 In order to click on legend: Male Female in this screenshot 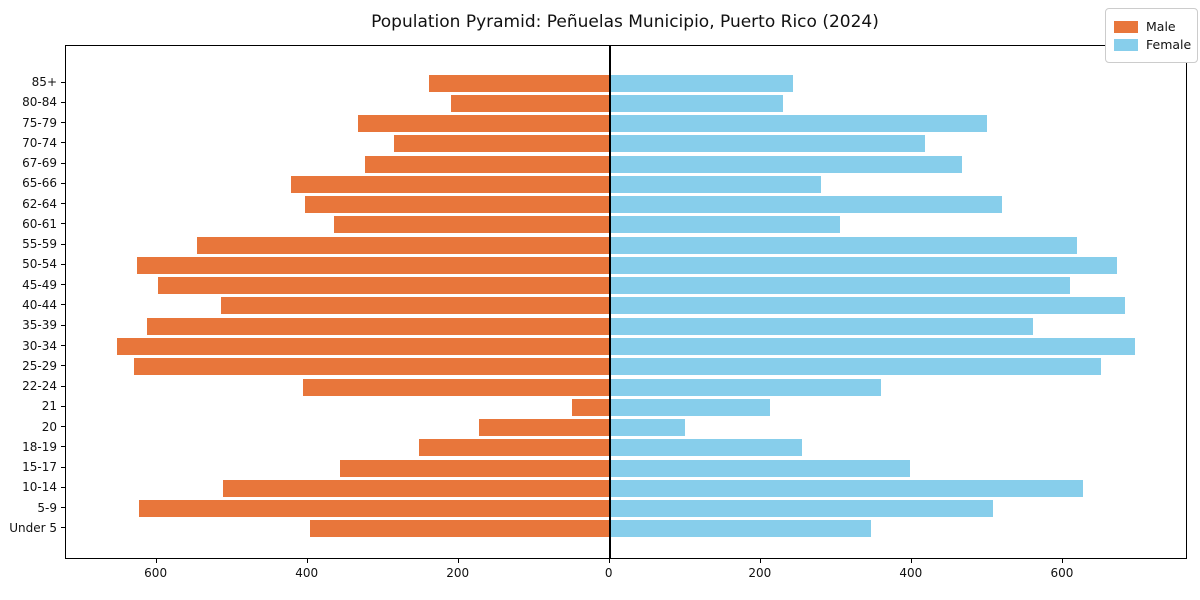, I will do `click(1151, 35)`.